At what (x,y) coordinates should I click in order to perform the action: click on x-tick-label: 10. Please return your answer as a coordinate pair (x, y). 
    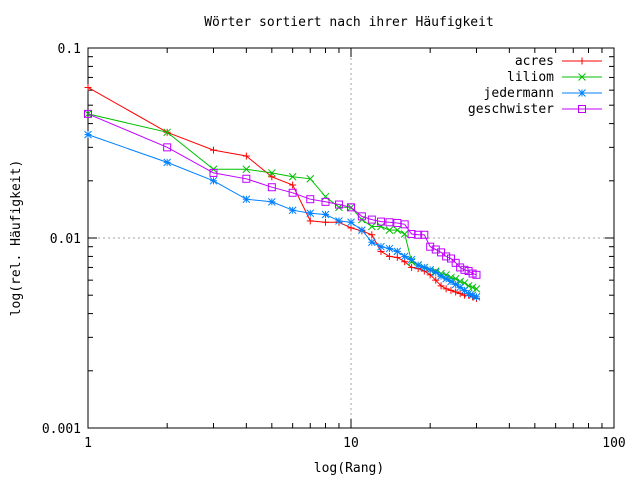
    Looking at the image, I should click on (351, 443).